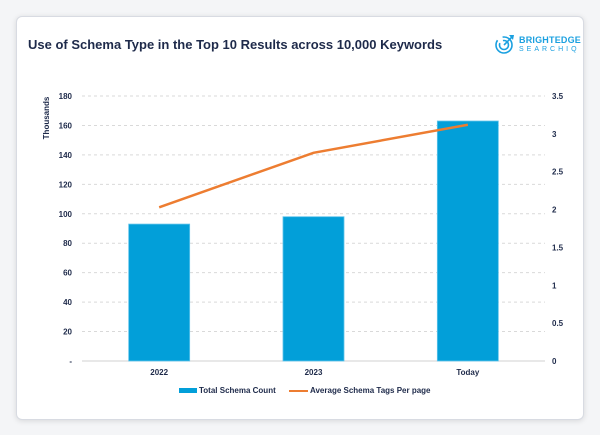 The height and width of the screenshot is (435, 600). Describe the element at coordinates (67, 243) in the screenshot. I see `y-tick-label: 80` at that location.